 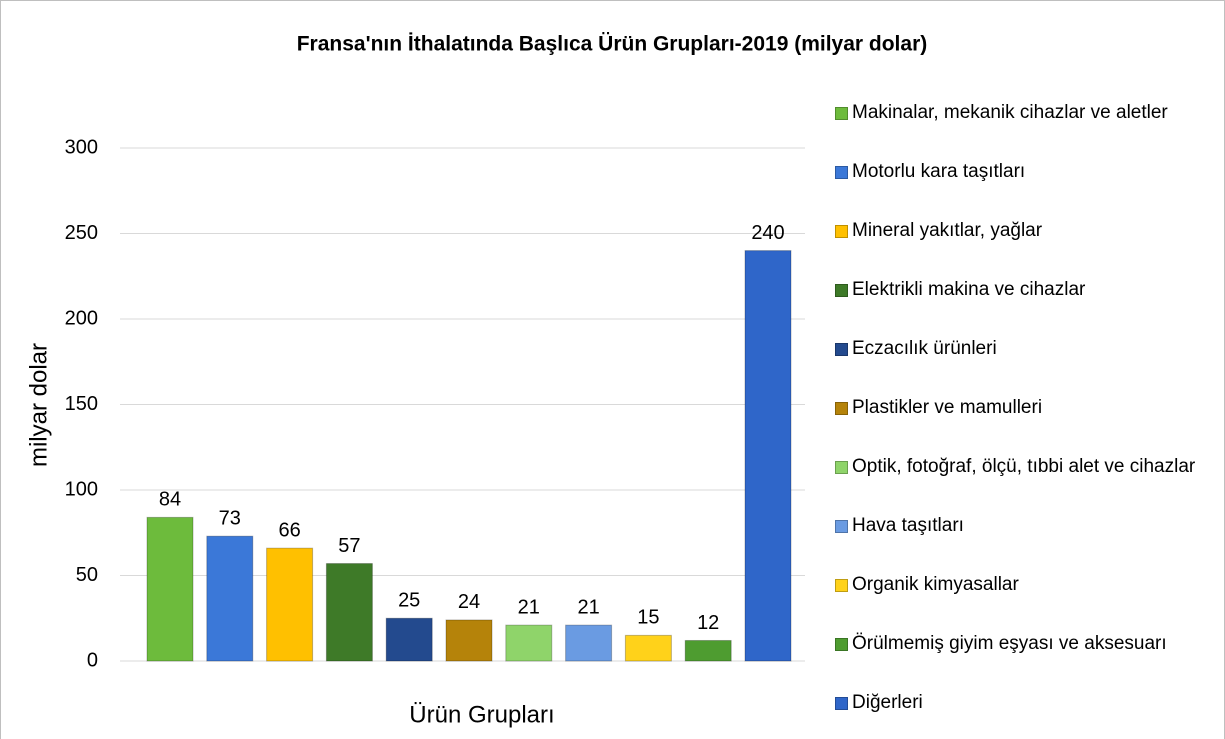 I want to click on y-tick-label: 200, so click(x=81, y=318).